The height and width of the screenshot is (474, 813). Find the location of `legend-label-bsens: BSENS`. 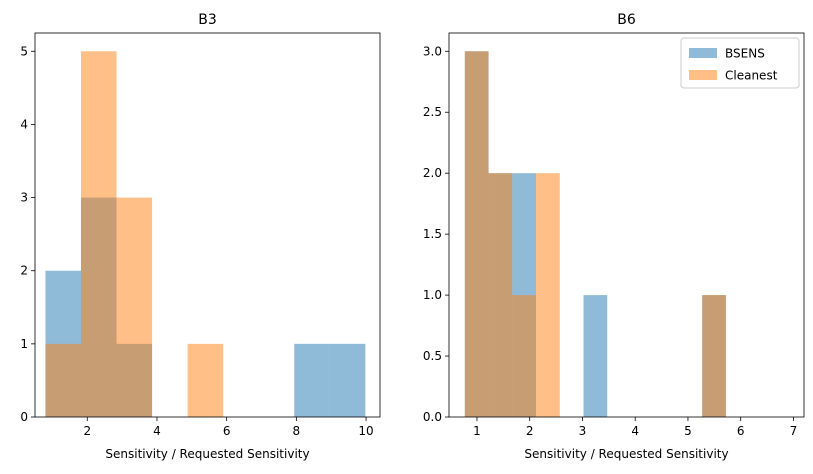

legend-label-bsens: BSENS is located at coordinates (745, 54).